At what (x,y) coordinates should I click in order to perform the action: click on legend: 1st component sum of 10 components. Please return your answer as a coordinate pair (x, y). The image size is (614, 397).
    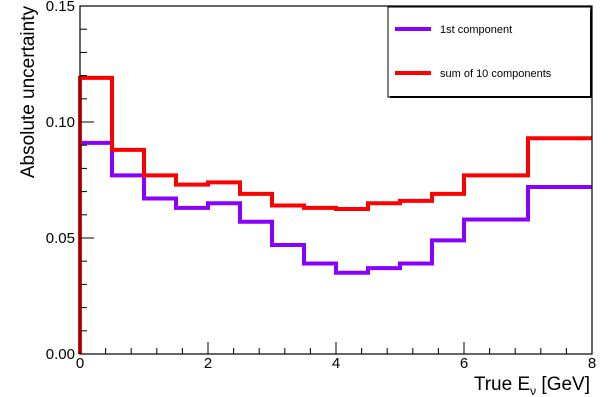
    Looking at the image, I should click on (489, 52).